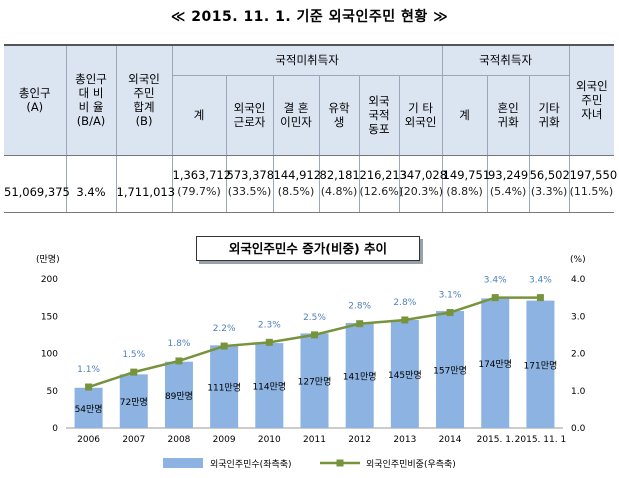 Image resolution: width=619 pixels, height=478 pixels. What do you see at coordinates (250, 115) in the screenshot?
I see `header-nn-workers: 외국인 근로자` at bounding box center [250, 115].